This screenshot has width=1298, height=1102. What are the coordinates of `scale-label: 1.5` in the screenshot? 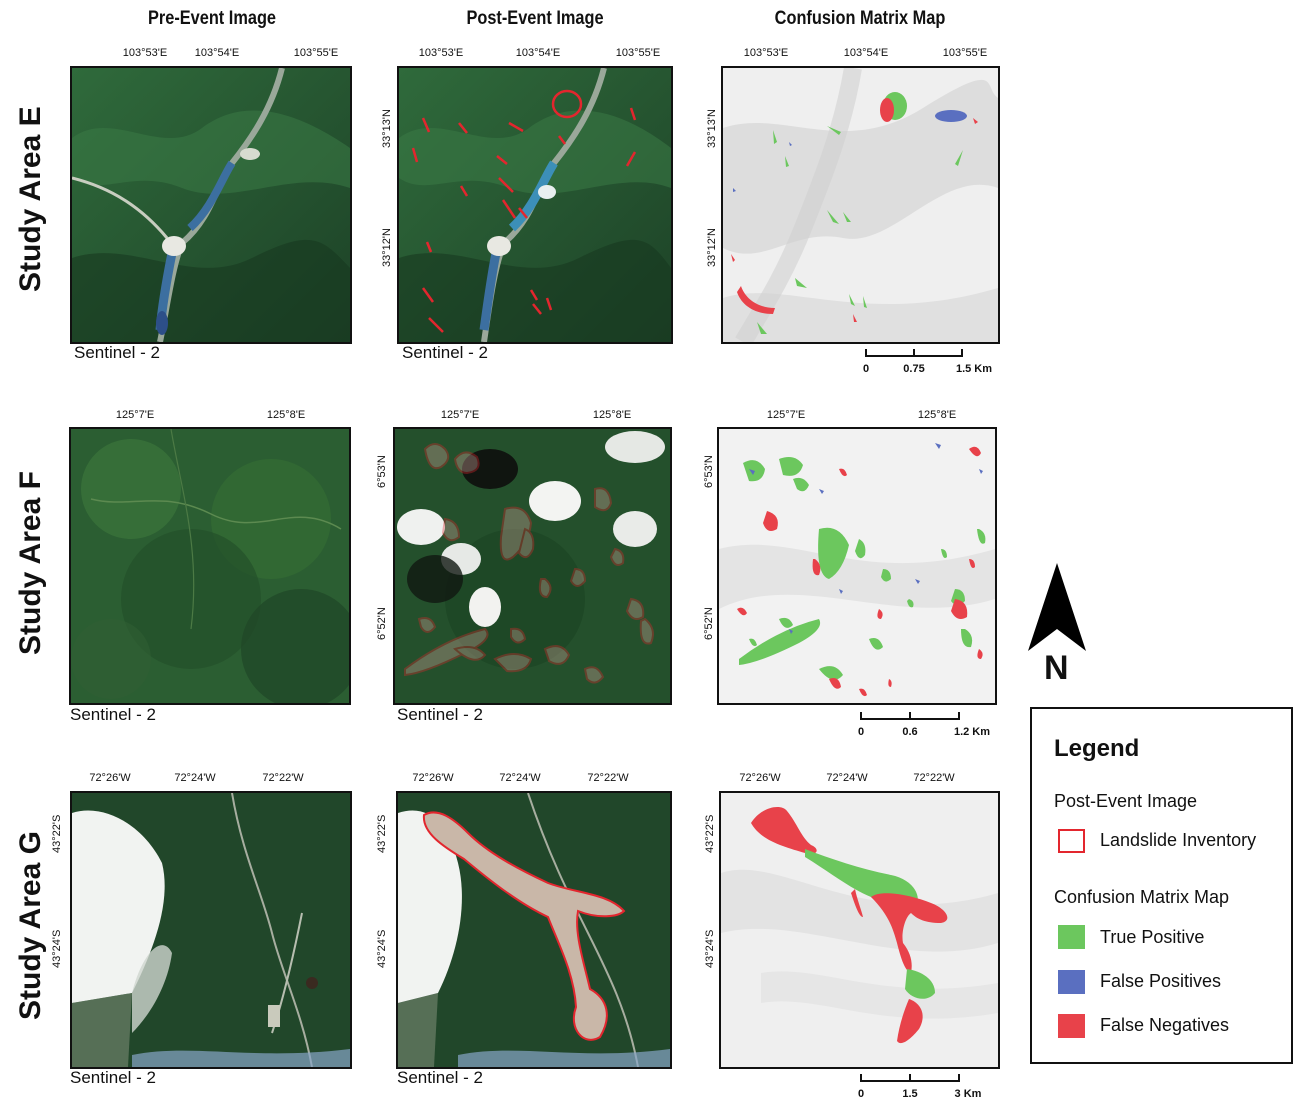 It's located at (910, 1094).